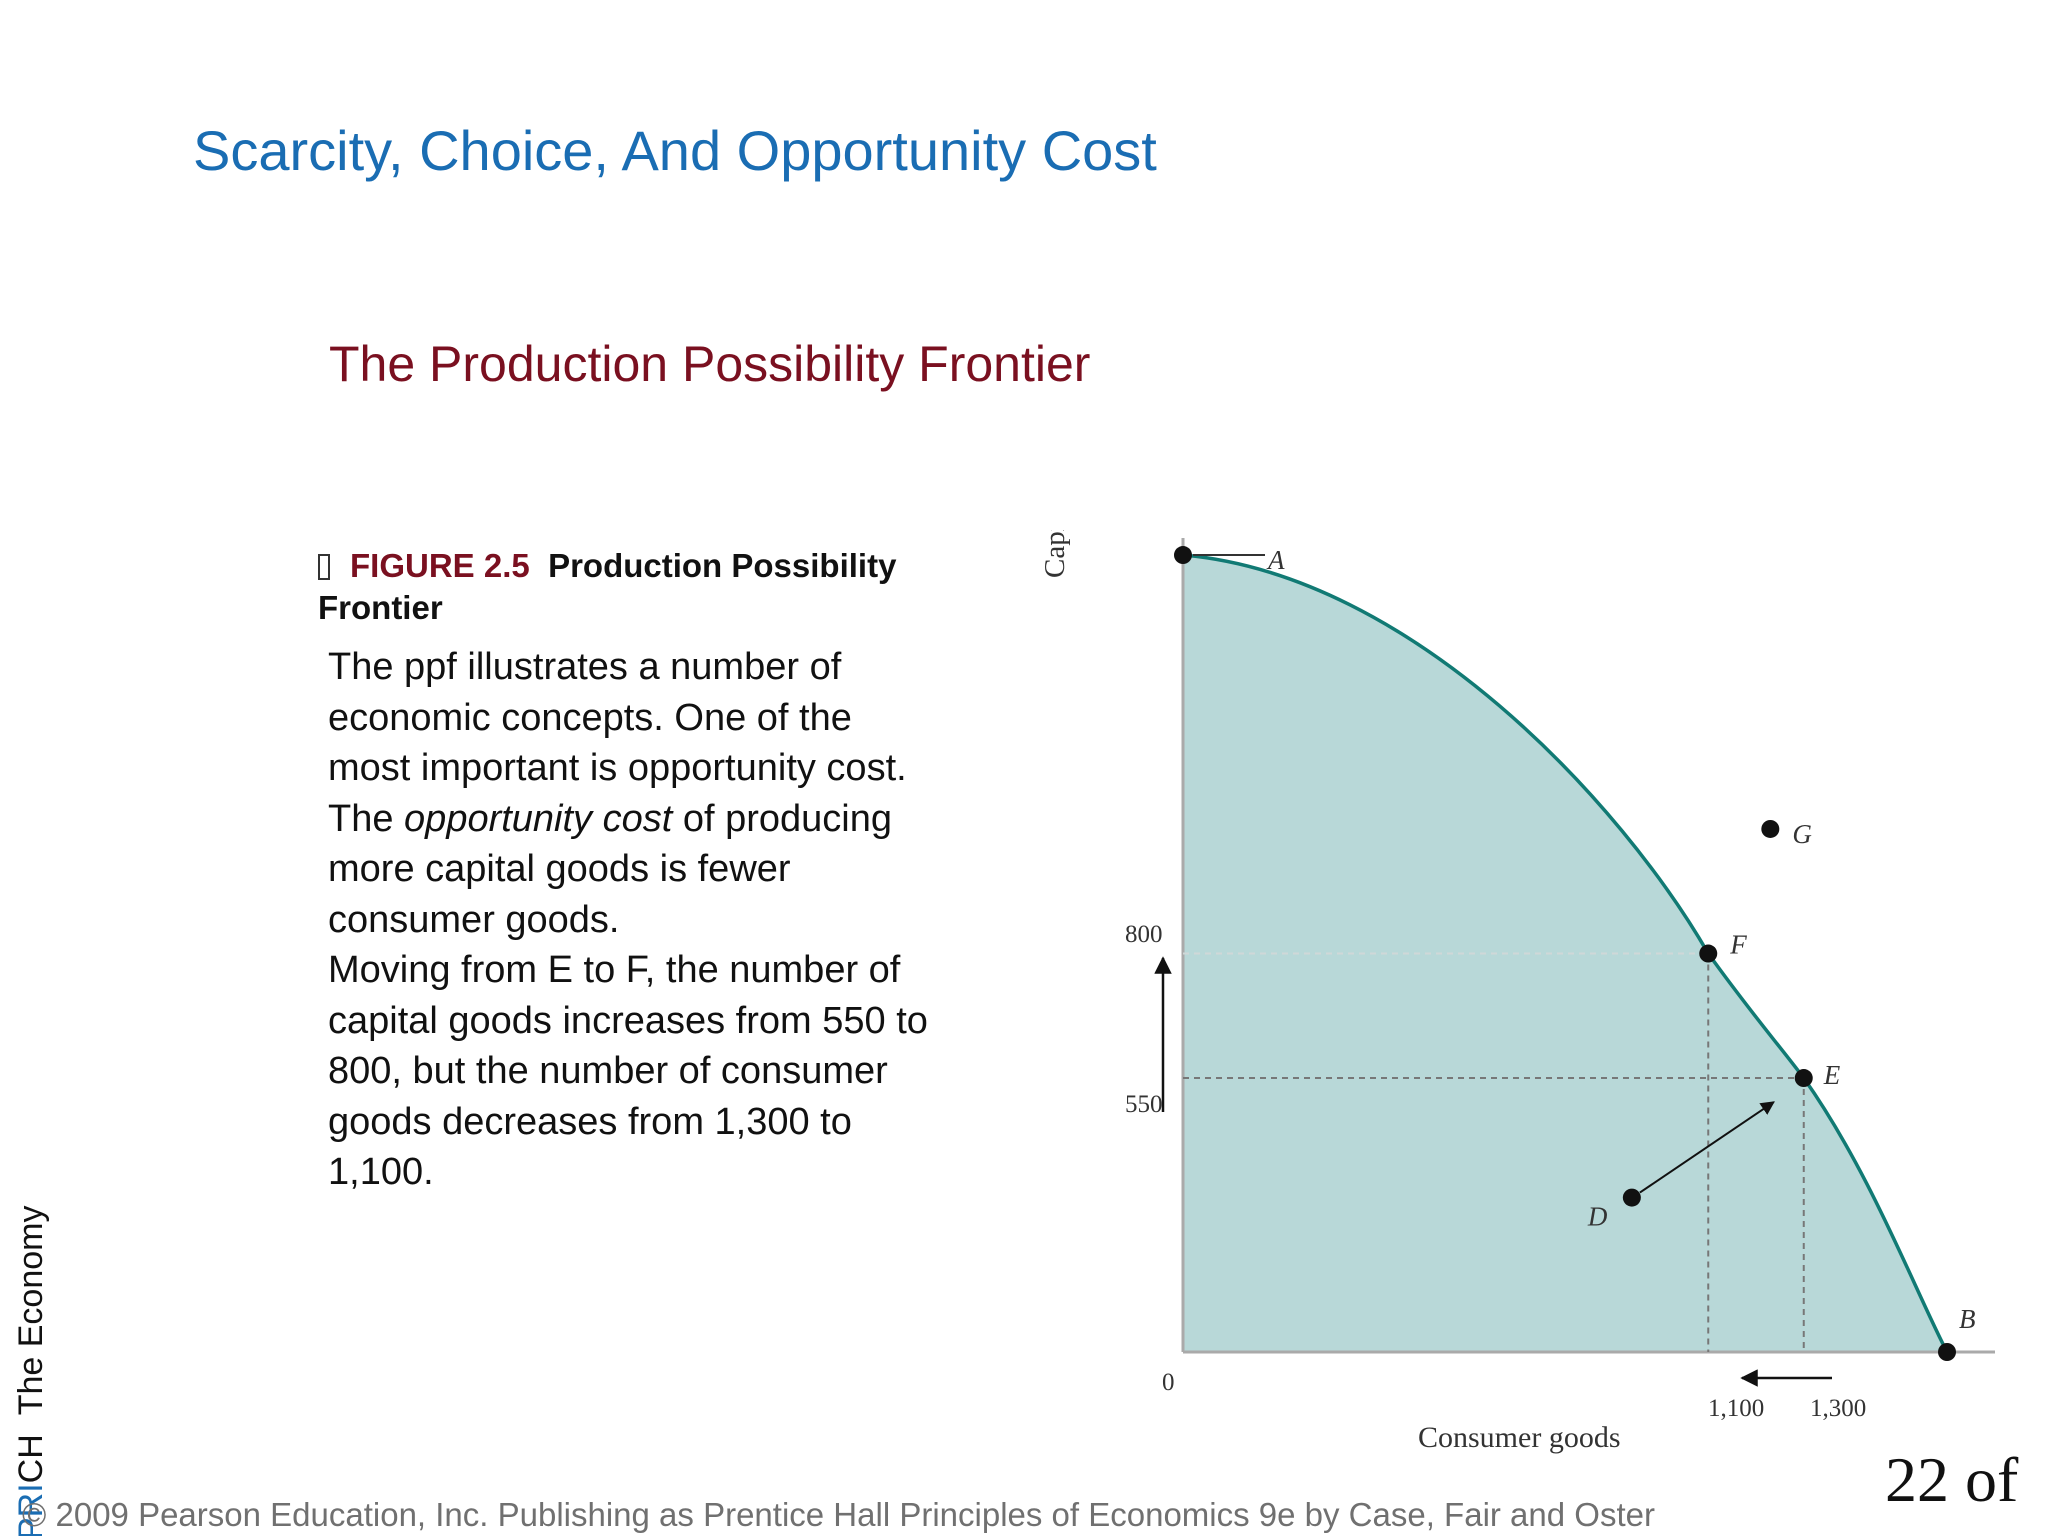 This screenshot has width=2048, height=1536. Describe the element at coordinates (1770, 828) in the screenshot. I see `point-g` at that location.